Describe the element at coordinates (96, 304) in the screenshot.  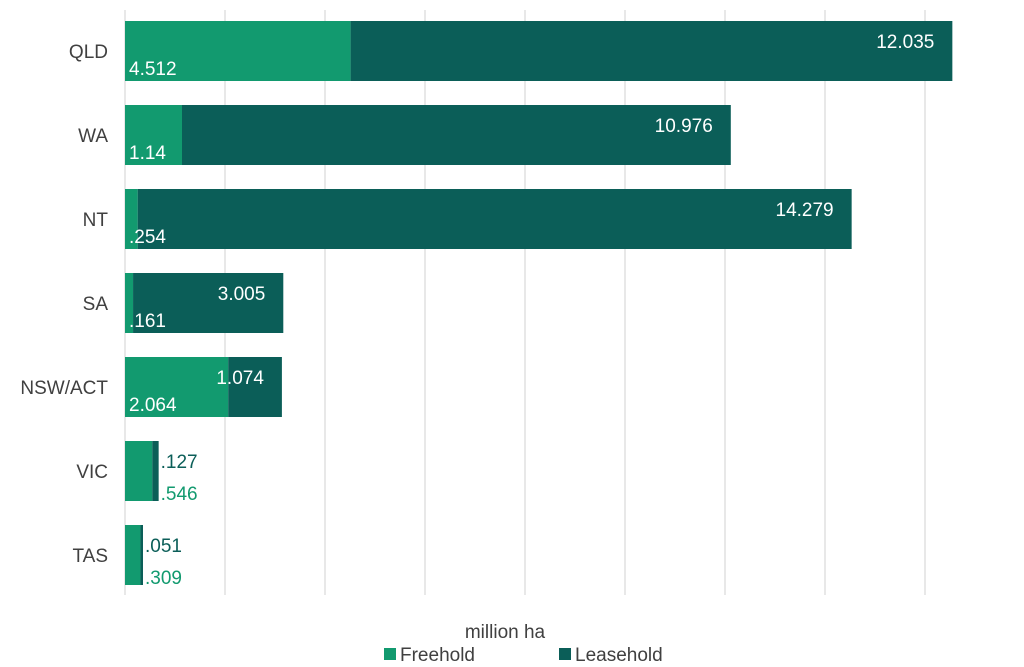
I see `category-label: SA` at that location.